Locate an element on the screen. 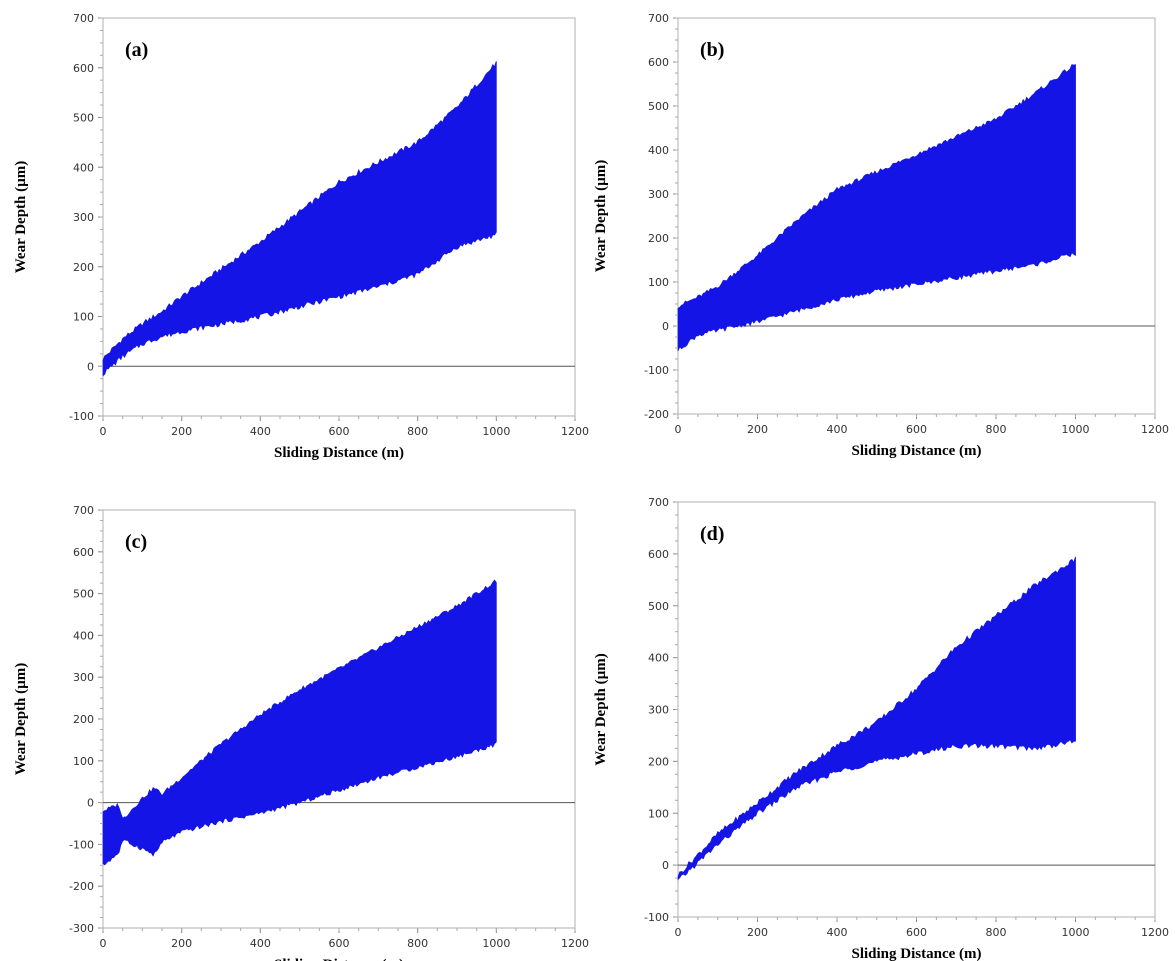 The width and height of the screenshot is (1175, 961). panel-label: (a) is located at coordinates (136, 50).